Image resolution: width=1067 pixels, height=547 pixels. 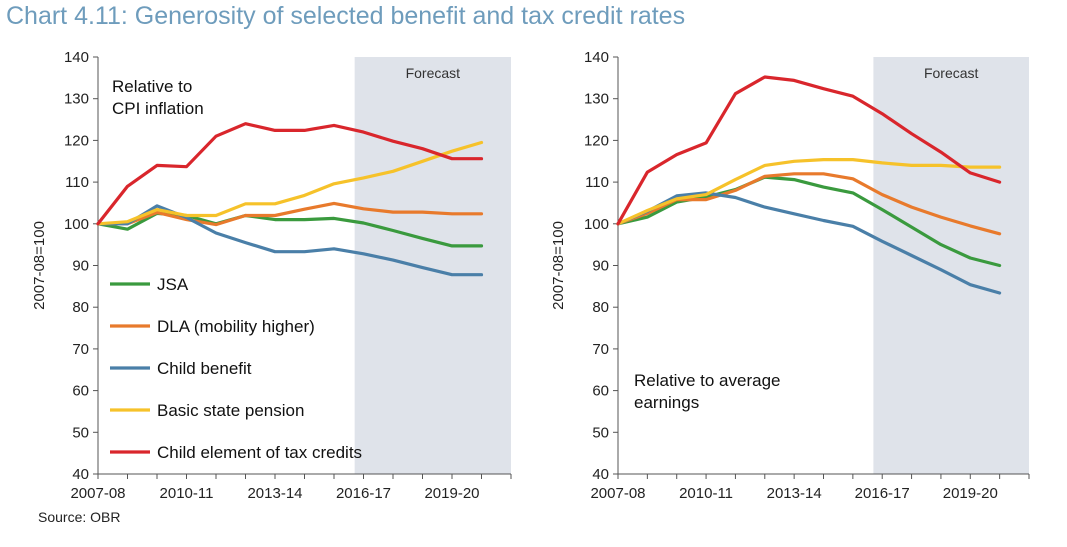 What do you see at coordinates (79, 517) in the screenshot?
I see `source-note: Source: OBR` at bounding box center [79, 517].